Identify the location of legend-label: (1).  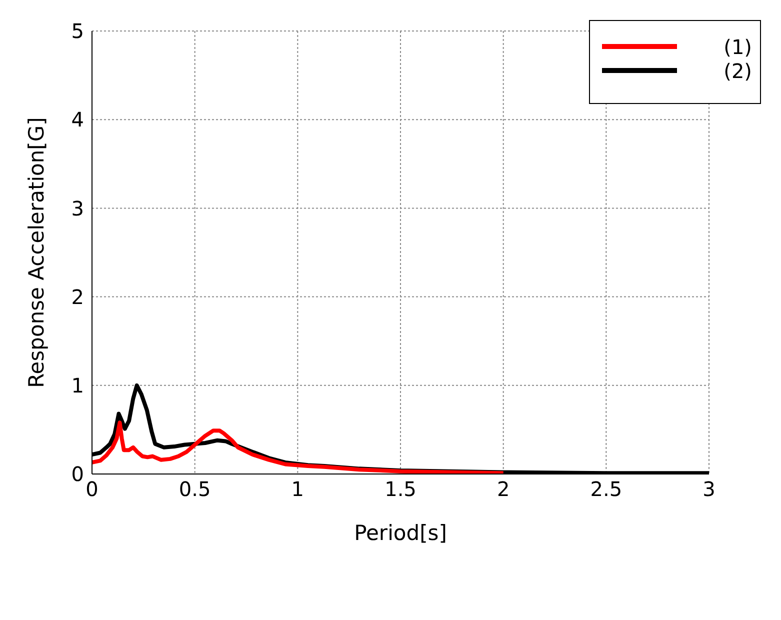
(738, 47).